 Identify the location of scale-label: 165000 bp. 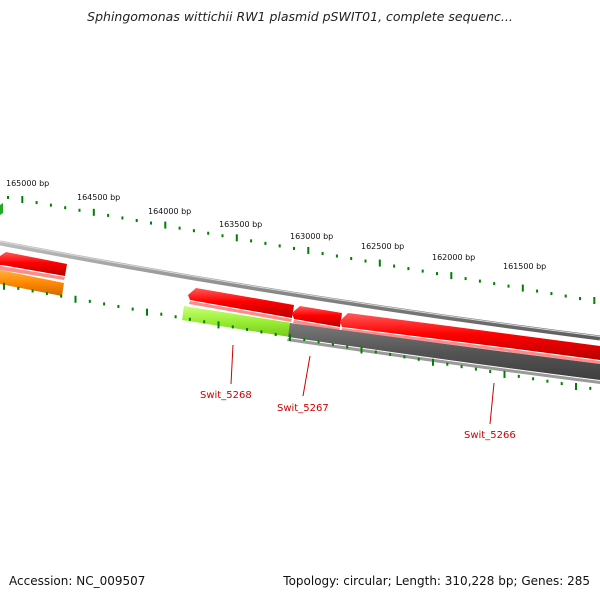
(27, 183).